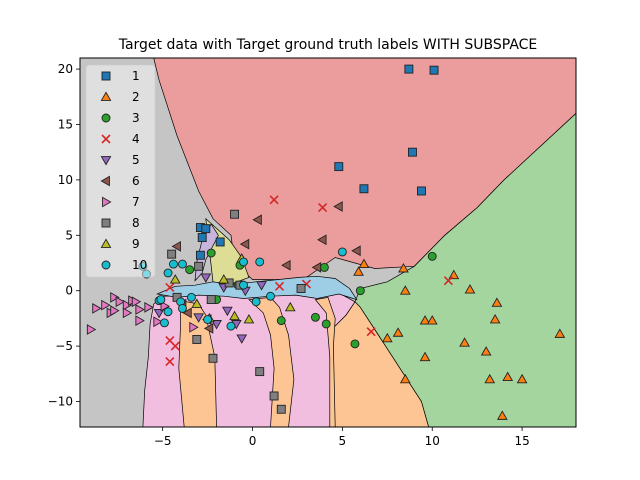 The height and width of the screenshot is (480, 640). What do you see at coordinates (136, 76) in the screenshot?
I see `legend-label-1: 1` at bounding box center [136, 76].